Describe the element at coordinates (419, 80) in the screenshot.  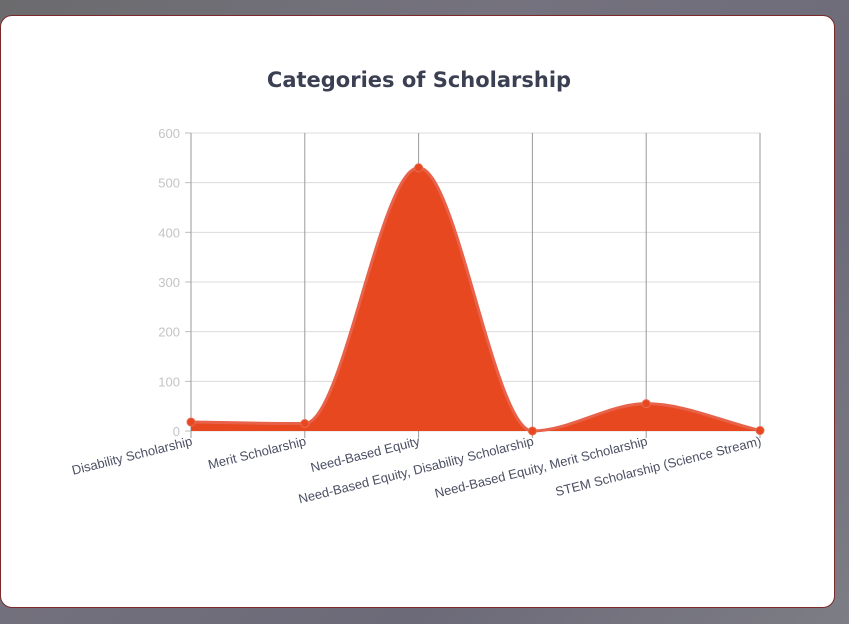
I see `chart-title: Categories of Scholarship` at that location.